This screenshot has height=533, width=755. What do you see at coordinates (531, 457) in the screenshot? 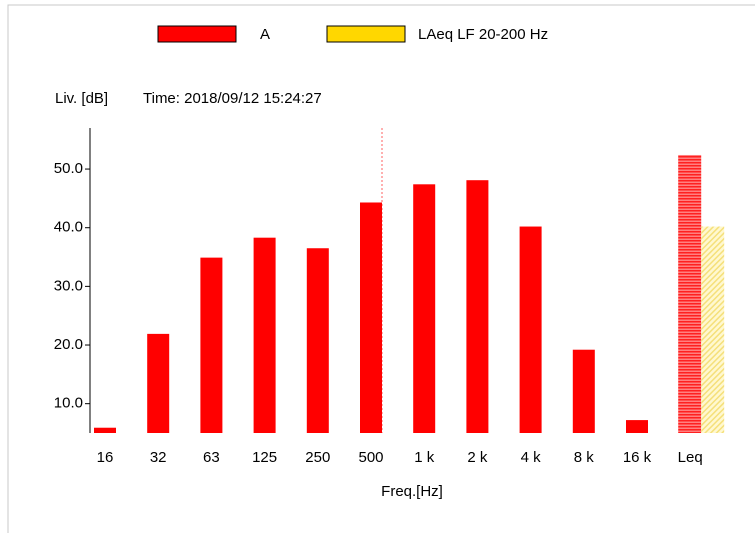
I see `x-tick-label: 4 k` at bounding box center [531, 457].